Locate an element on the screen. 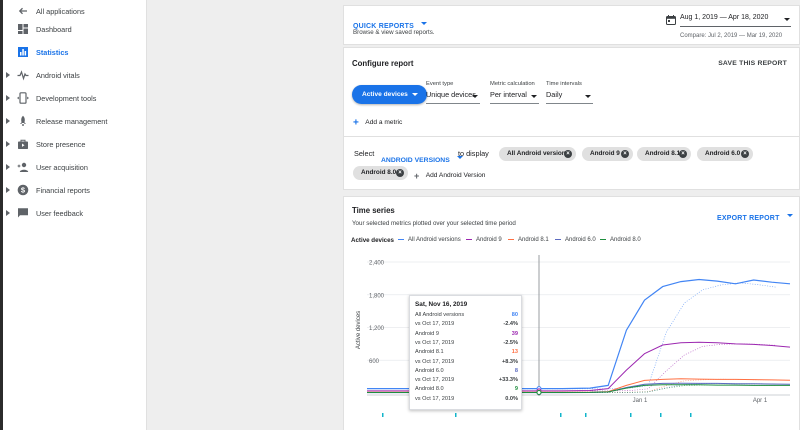 The height and width of the screenshot is (430, 800). legend-item-all-android-versions: All Android versions is located at coordinates (429, 240).